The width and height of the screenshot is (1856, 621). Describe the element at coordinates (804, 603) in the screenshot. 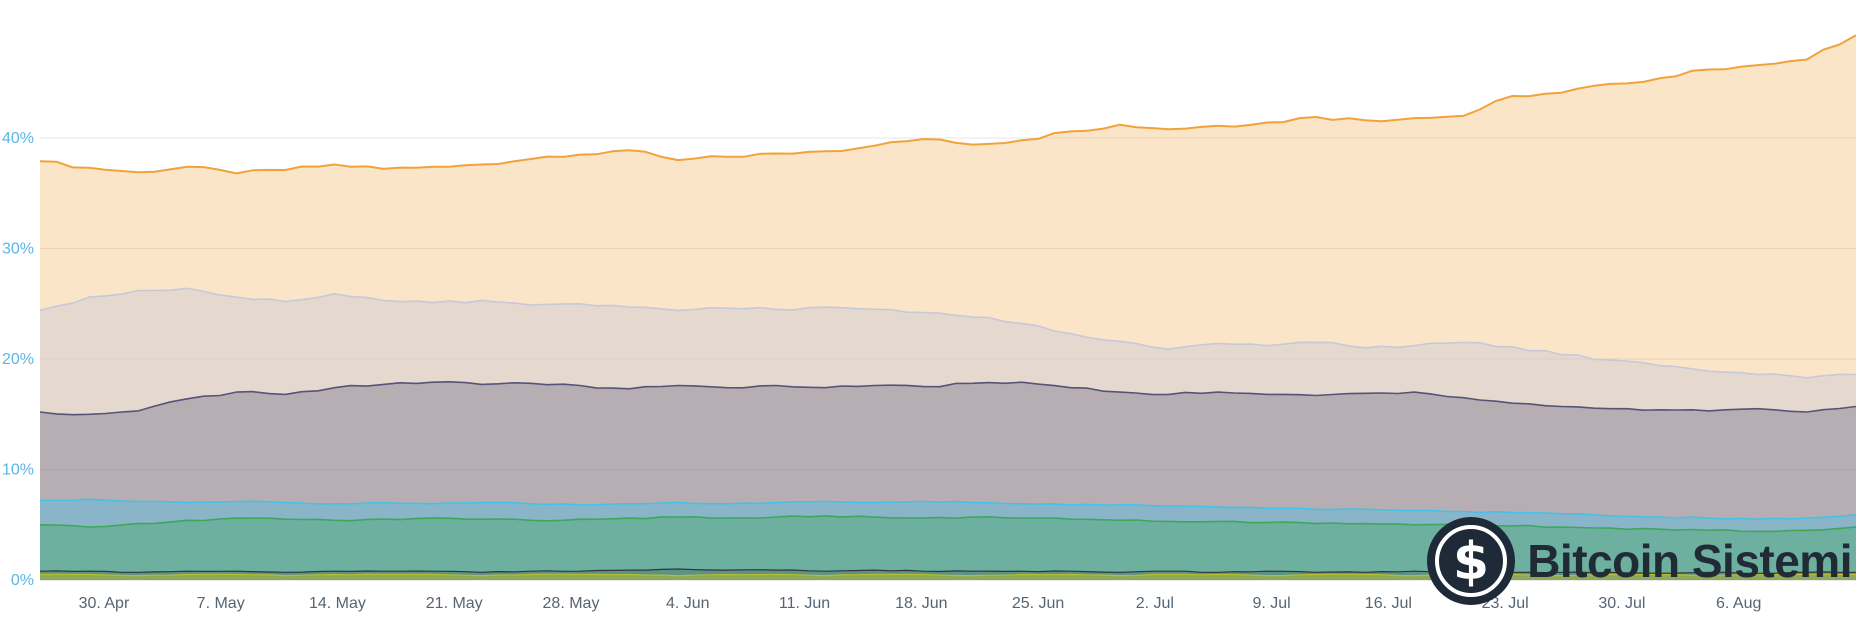

I see `x-axis-label: 11. Jun` at that location.